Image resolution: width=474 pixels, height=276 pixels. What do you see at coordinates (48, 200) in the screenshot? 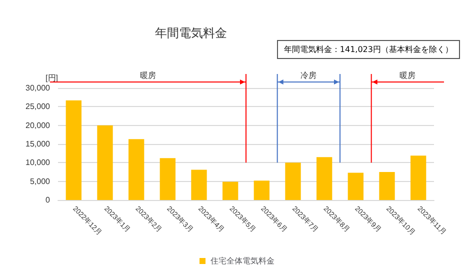
I see `y-tick-label: 0` at bounding box center [48, 200].